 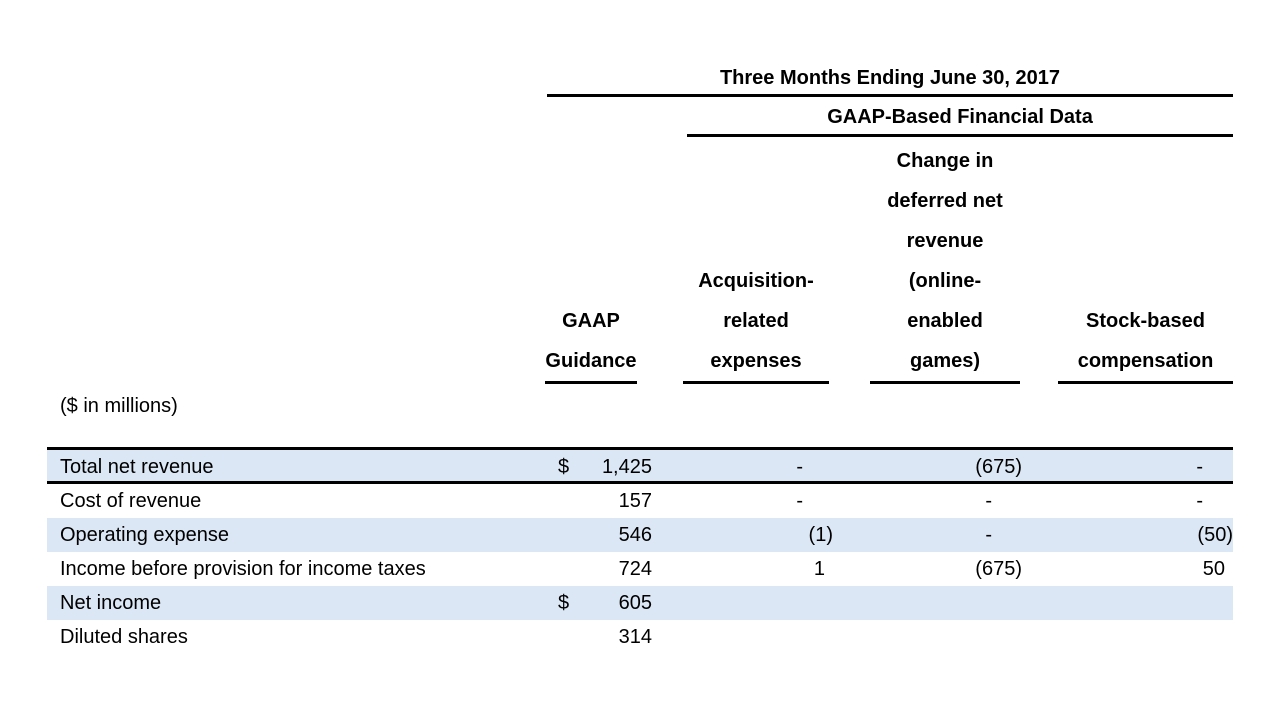 I want to click on row-label: Total net revenue, so click(x=137, y=467).